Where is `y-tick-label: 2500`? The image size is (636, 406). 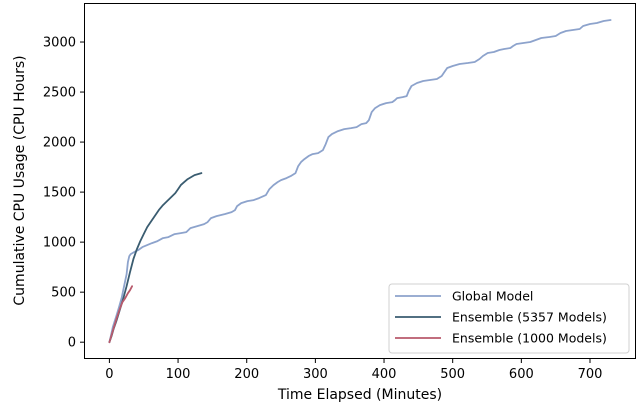 y-tick-label: 2500 is located at coordinates (59, 93).